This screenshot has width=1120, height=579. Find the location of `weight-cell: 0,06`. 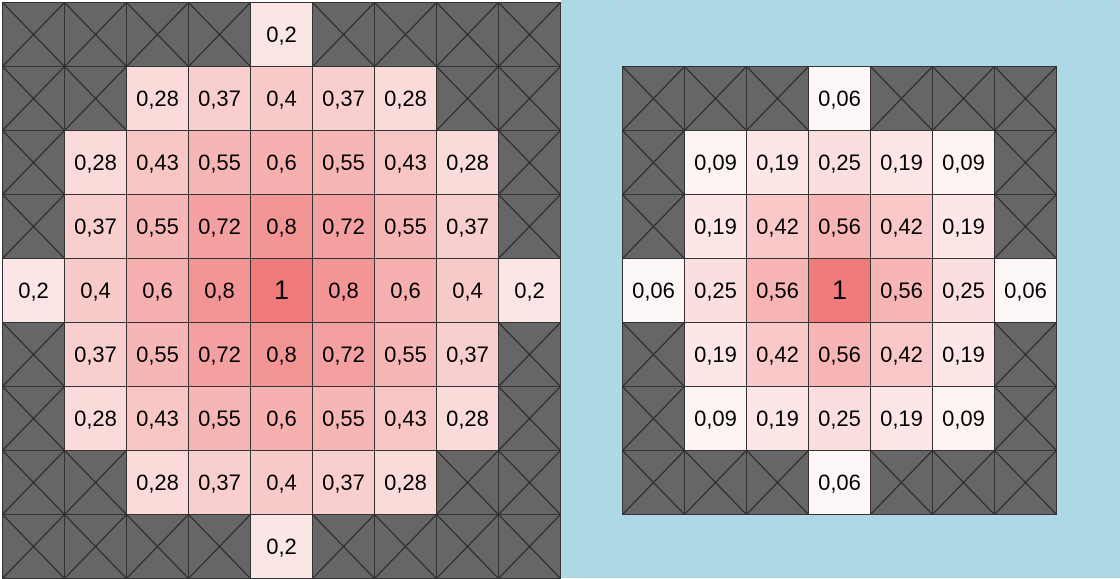

weight-cell: 0,06 is located at coordinates (840, 99).